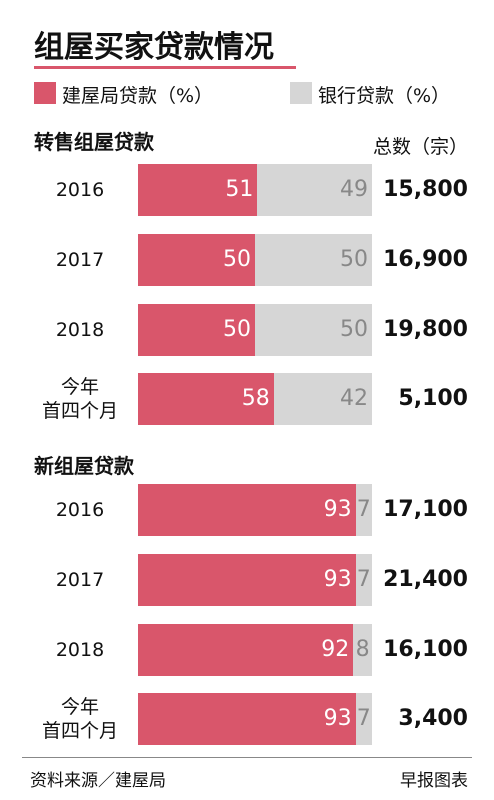  I want to click on section-title: 新组屋贷款, so click(84, 466).